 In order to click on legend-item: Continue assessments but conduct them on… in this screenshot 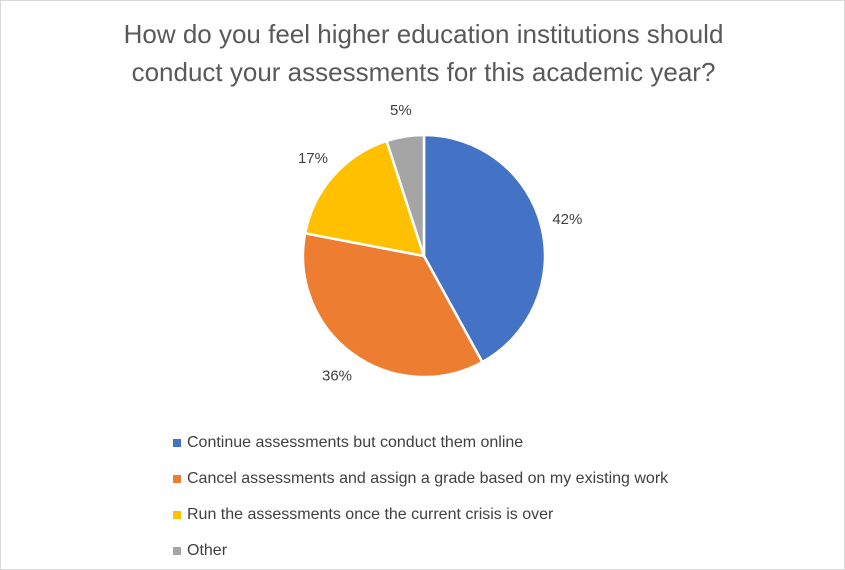, I will do `click(420, 443)`.